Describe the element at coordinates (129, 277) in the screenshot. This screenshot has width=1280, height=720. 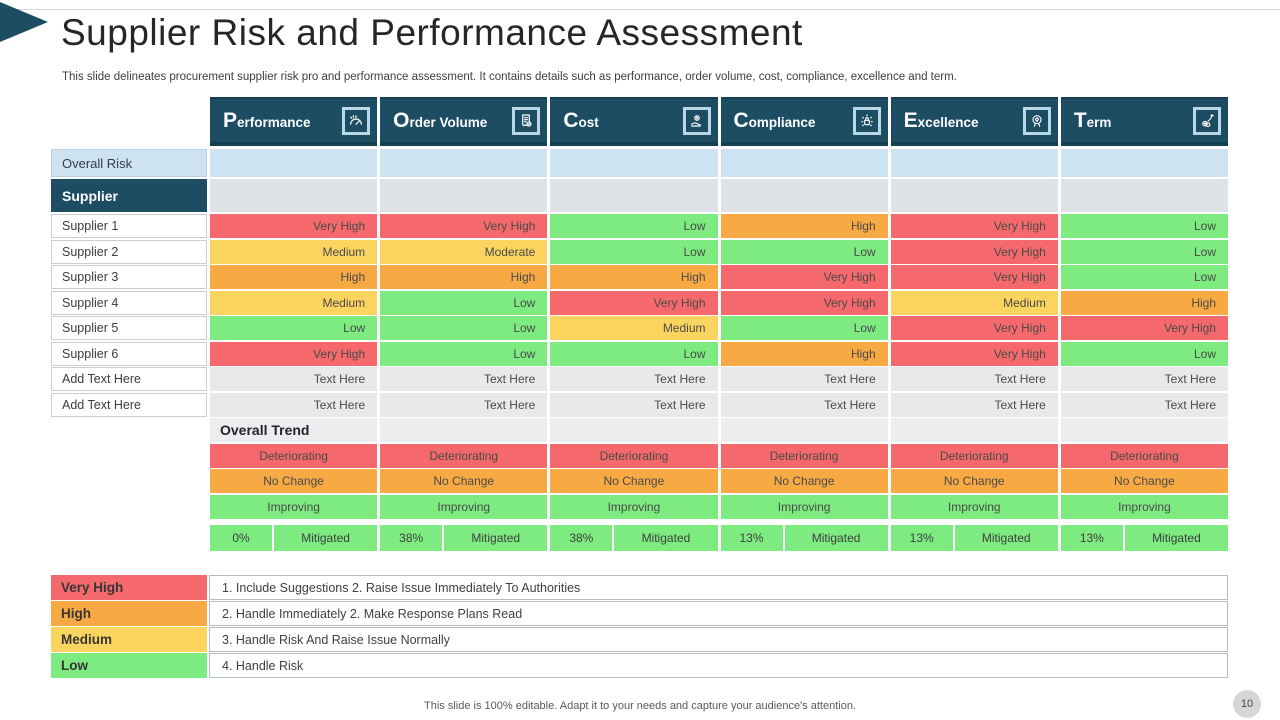
I see `supplier-name-label: Supplier 3` at that location.